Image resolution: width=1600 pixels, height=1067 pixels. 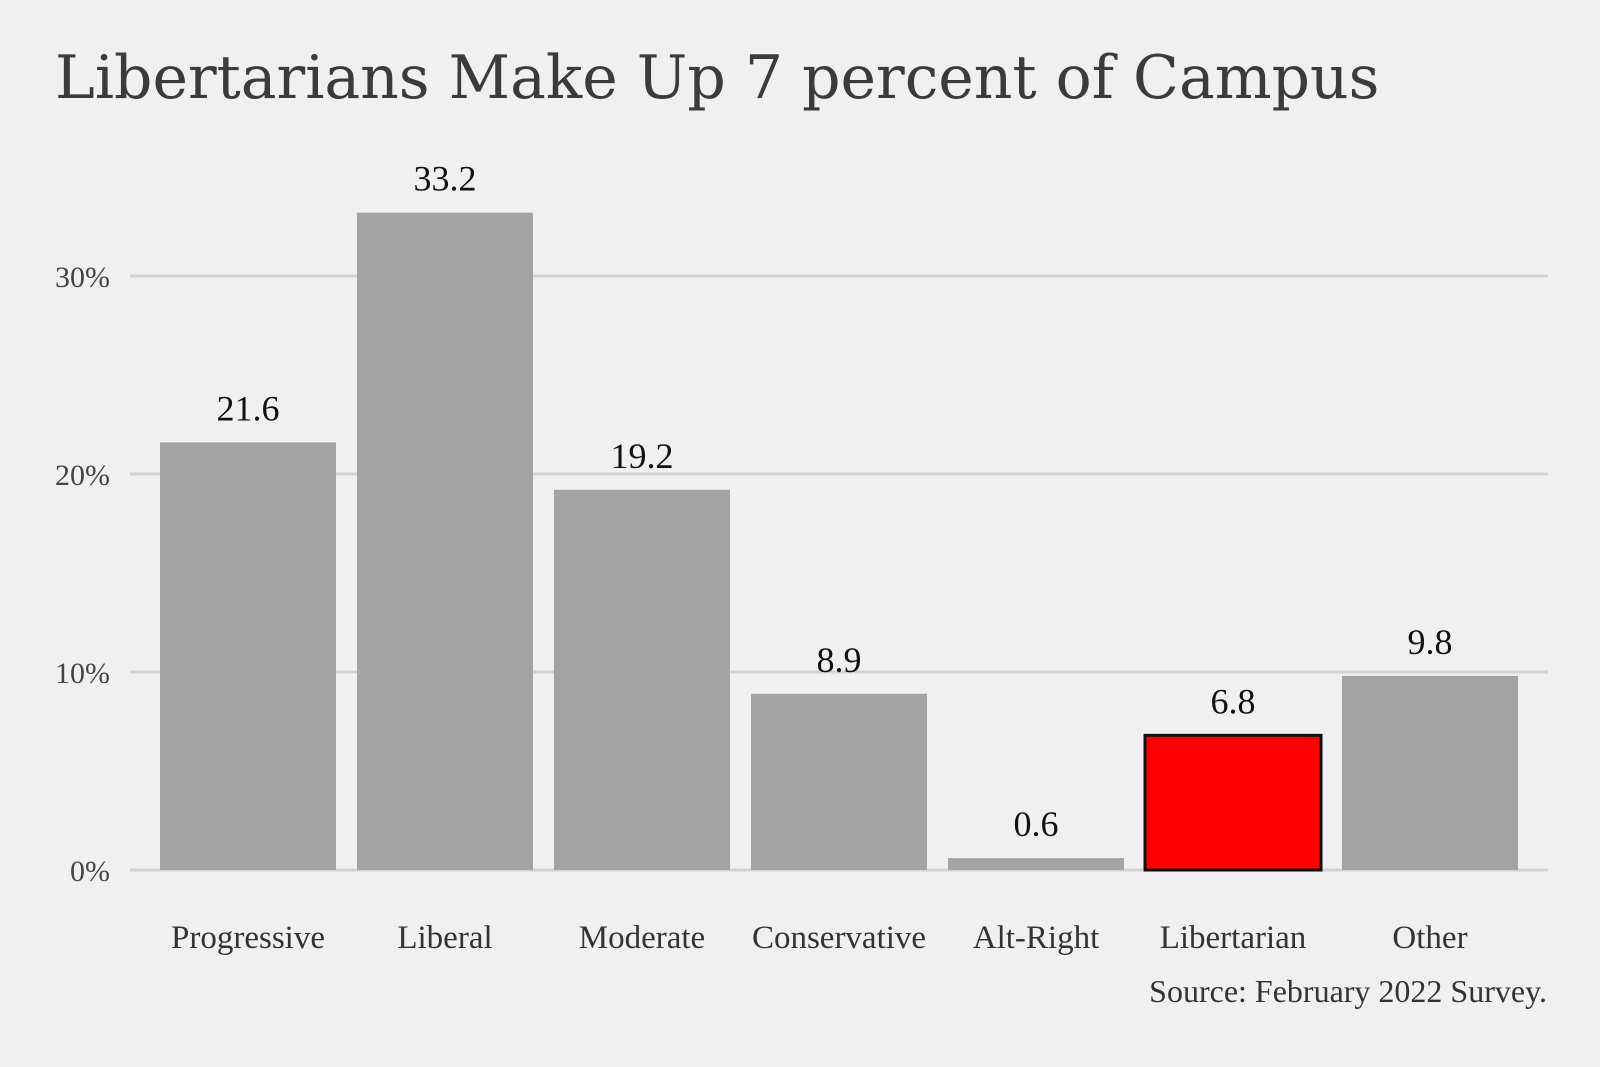 I want to click on category-label: Other, so click(x=1429, y=938).